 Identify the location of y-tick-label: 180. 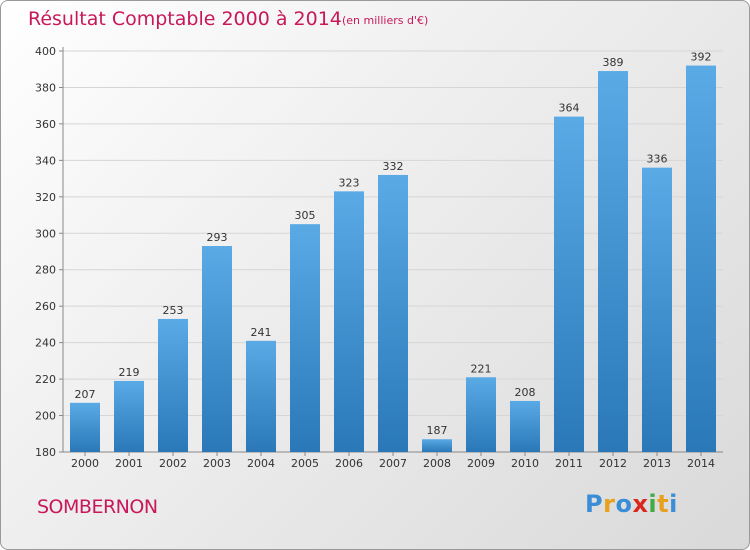
(45, 452).